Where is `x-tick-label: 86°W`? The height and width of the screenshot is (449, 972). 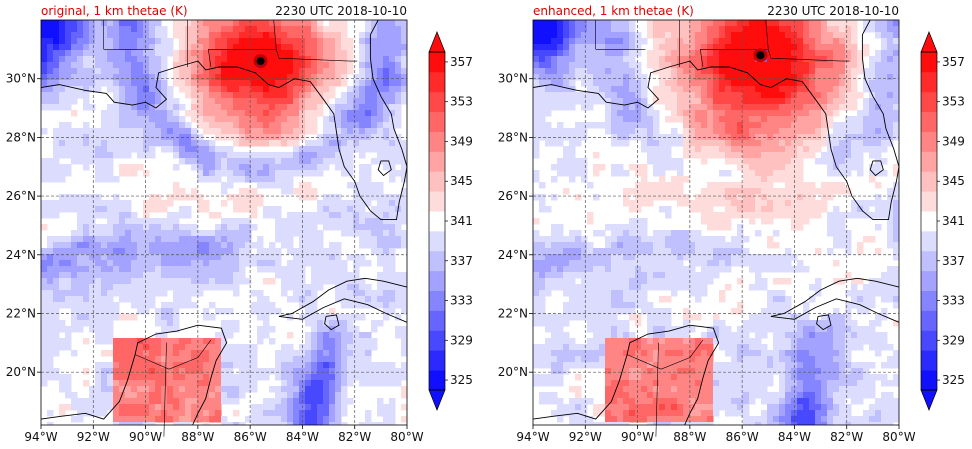 x-tick-label: 86°W is located at coordinates (250, 437).